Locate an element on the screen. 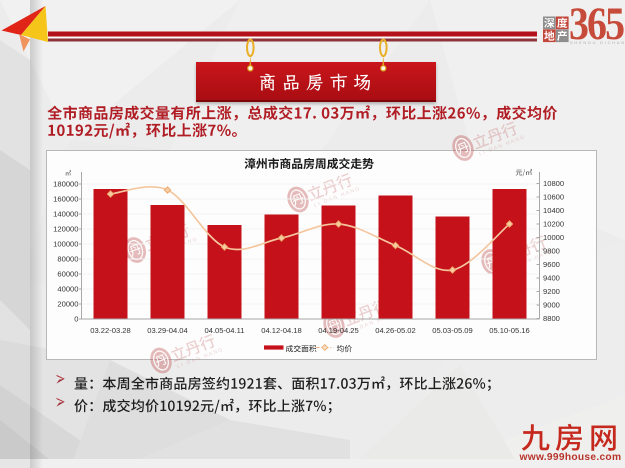 The image size is (625, 468). svg-text: 9200 is located at coordinates (551, 291).